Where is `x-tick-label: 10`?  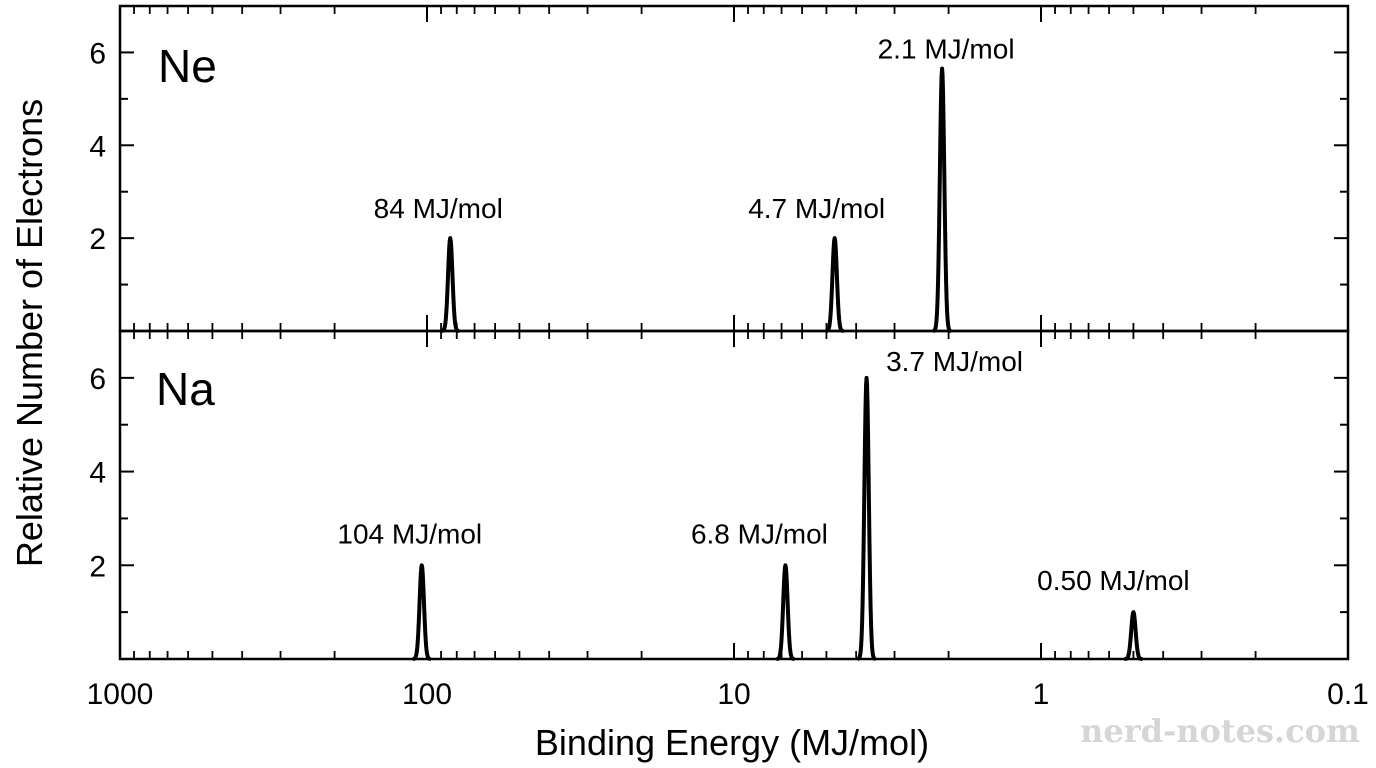
x-tick-label: 10 is located at coordinates (733, 694).